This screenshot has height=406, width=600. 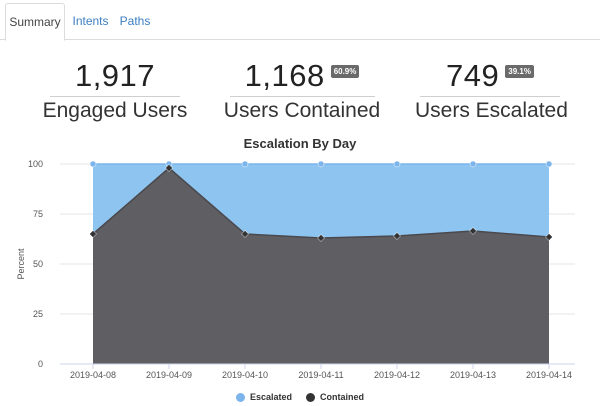 I want to click on kpi-users-contained: 1,168 60.9% Users Contained, so click(x=302, y=89).